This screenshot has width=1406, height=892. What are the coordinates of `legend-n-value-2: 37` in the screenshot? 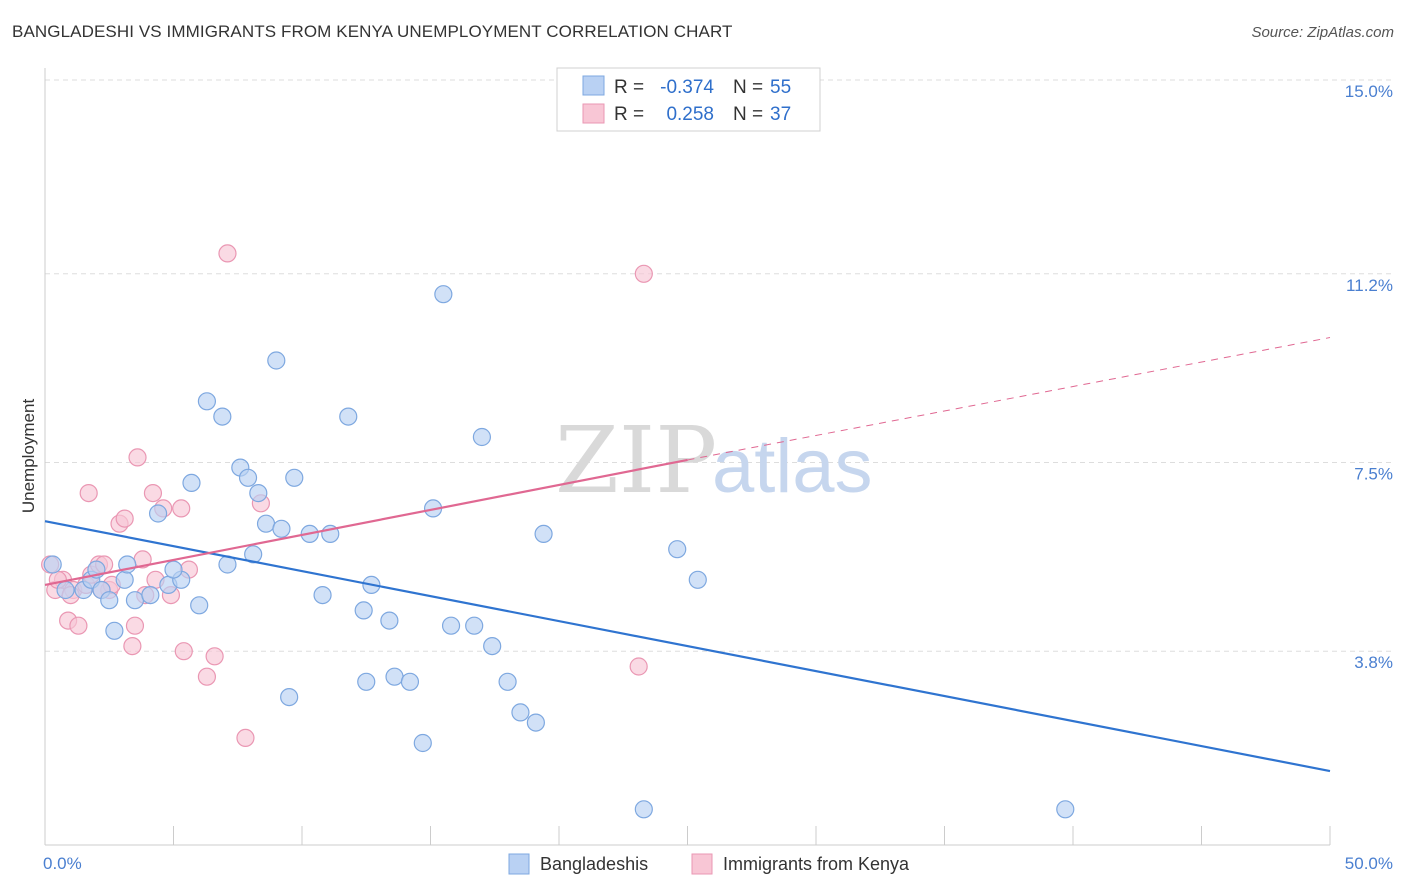 It's located at (780, 114).